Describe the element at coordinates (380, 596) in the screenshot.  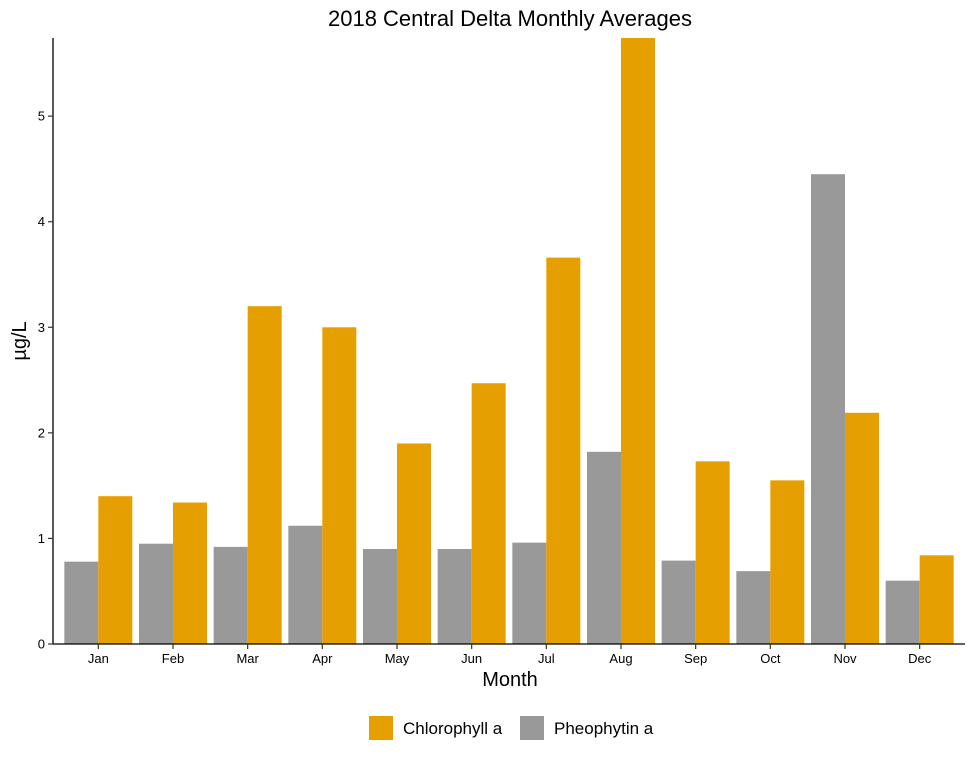
I see `bar-pheophytin-a-may` at that location.